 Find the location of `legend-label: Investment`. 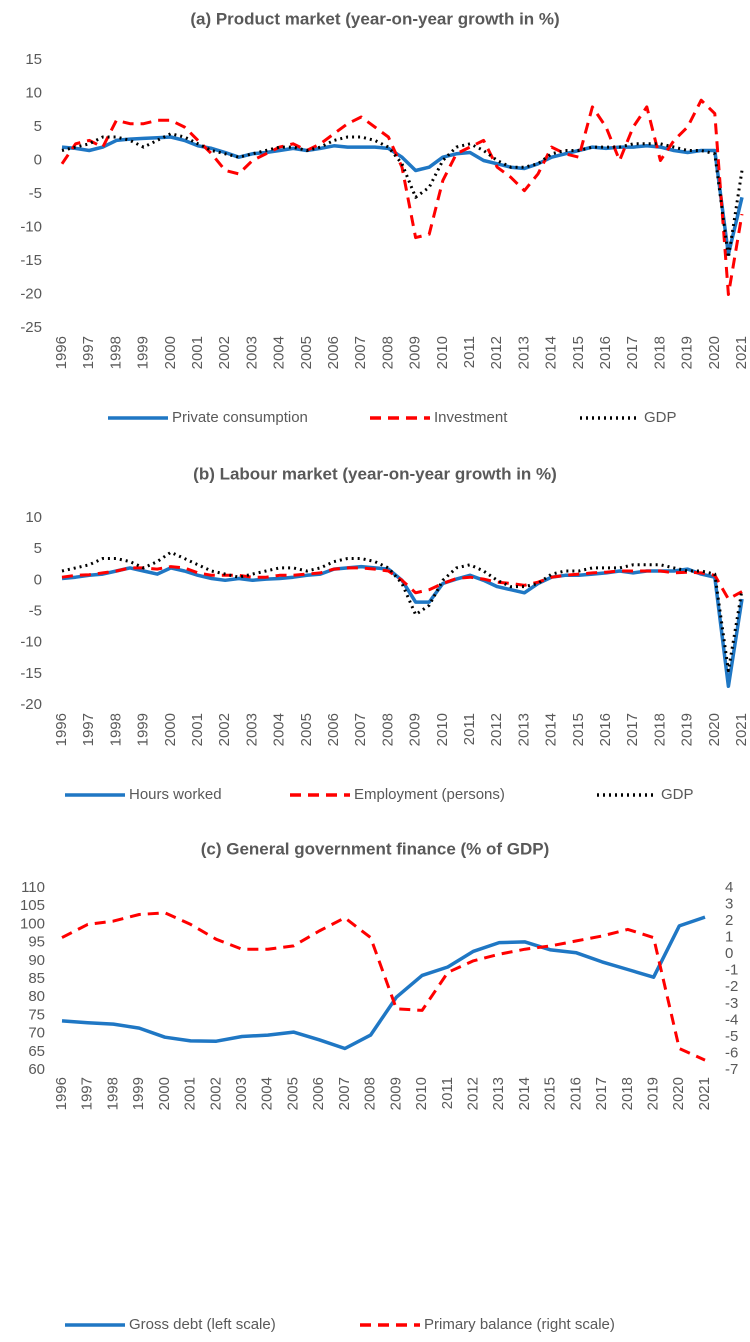

legend-label: Investment is located at coordinates (471, 417).